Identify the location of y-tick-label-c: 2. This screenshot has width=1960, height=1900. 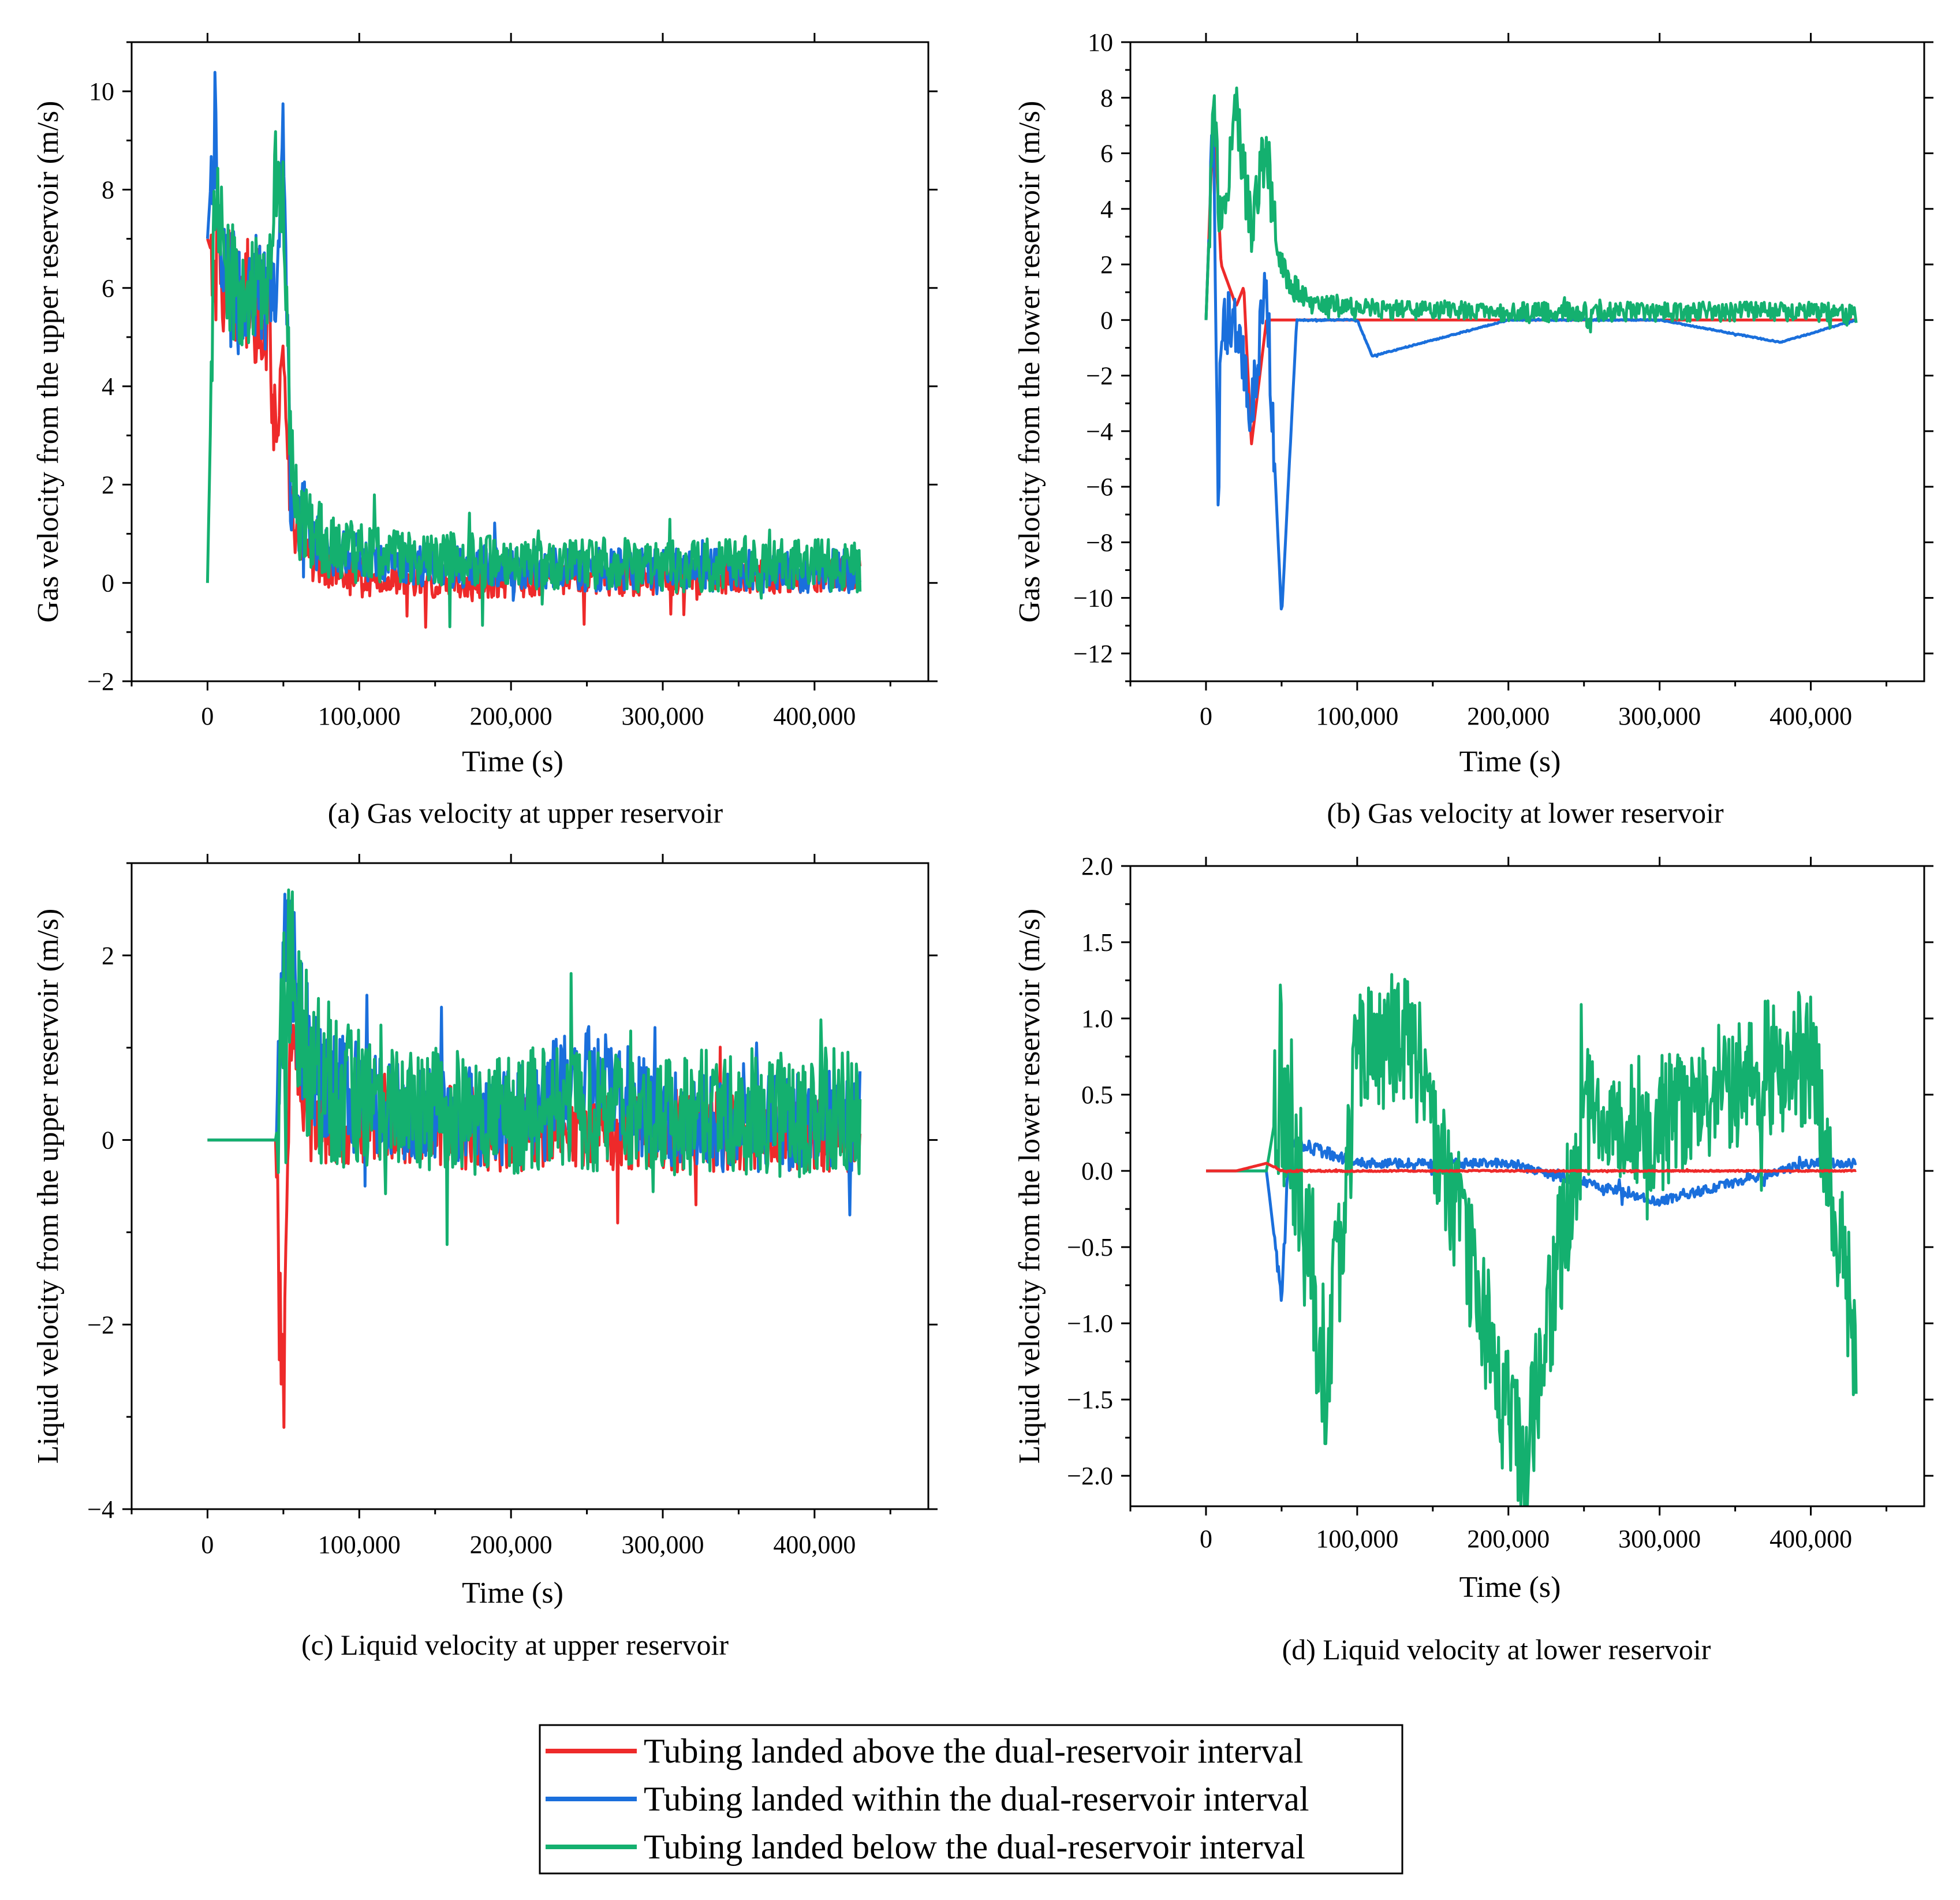
(108, 956).